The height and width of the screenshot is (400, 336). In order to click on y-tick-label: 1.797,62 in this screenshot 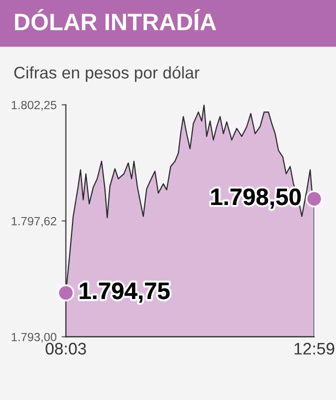, I will do `click(34, 221)`.